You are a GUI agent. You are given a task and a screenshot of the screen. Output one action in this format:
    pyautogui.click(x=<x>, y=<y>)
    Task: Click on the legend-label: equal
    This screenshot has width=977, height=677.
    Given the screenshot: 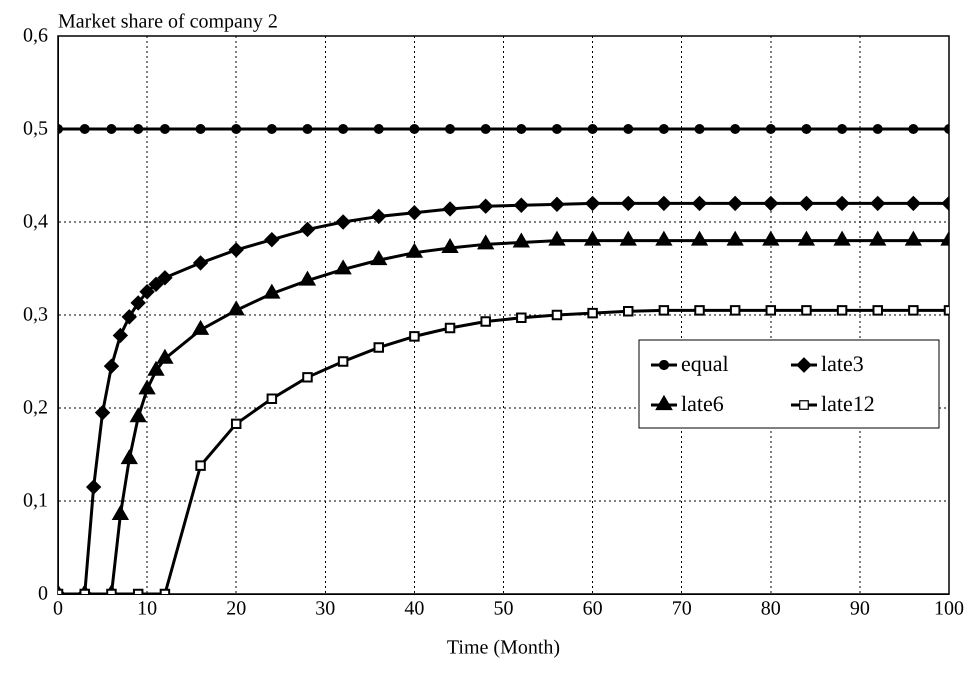 What is the action you would take?
    pyautogui.click(x=705, y=363)
    